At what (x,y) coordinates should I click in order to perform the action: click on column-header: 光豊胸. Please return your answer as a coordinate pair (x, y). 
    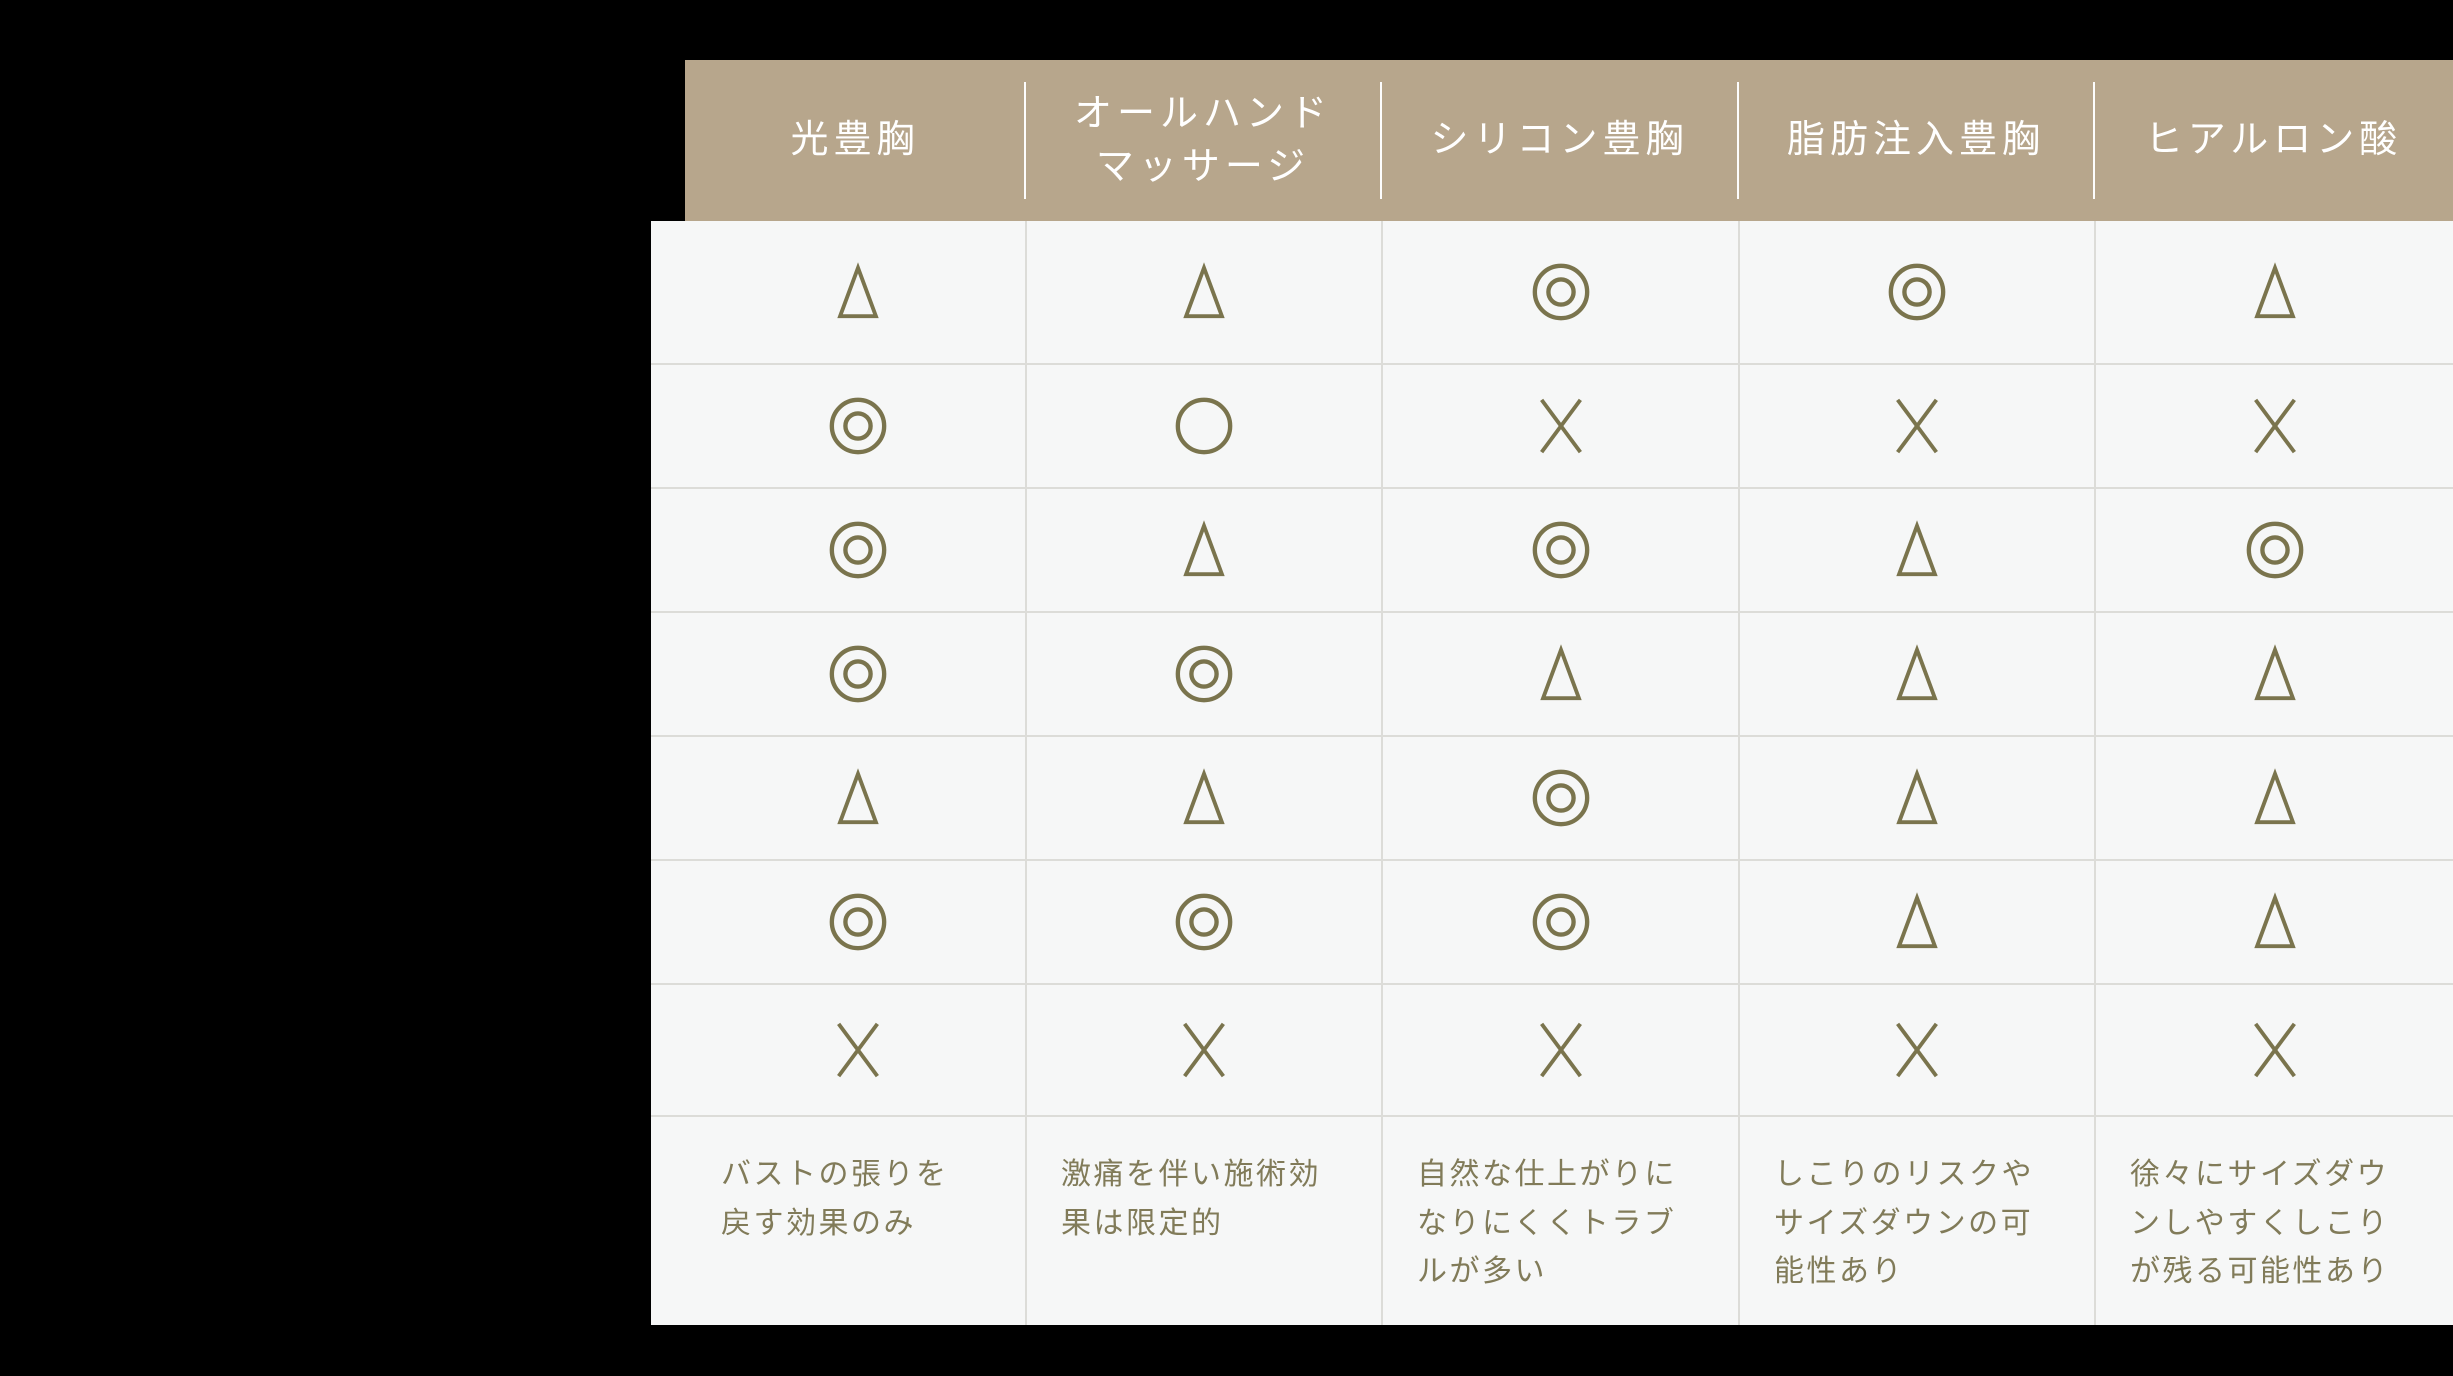
    Looking at the image, I should click on (855, 140).